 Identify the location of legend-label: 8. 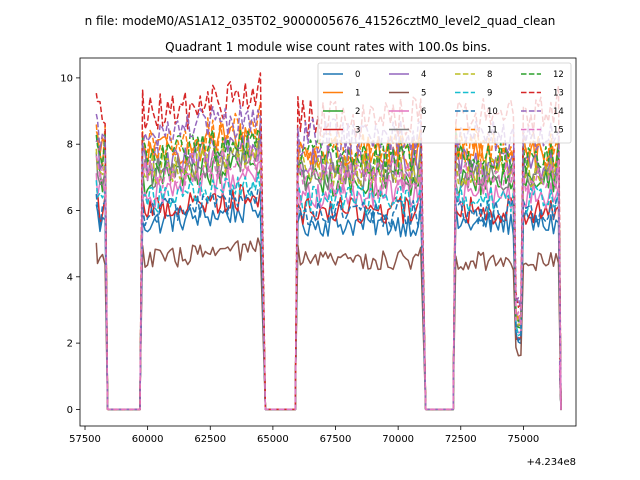
(489, 75).